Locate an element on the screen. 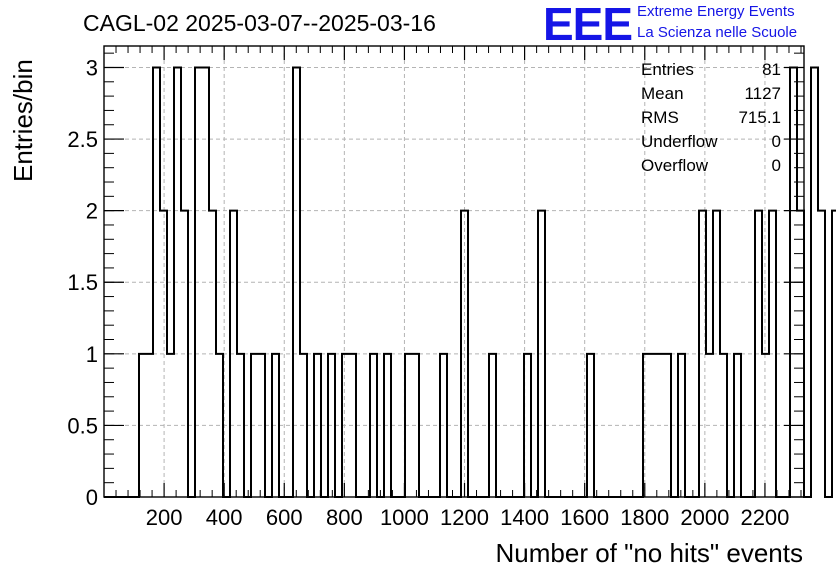 Image resolution: width=836 pixels, height=572 pixels. x-tick-label: 600 is located at coordinates (284, 517).